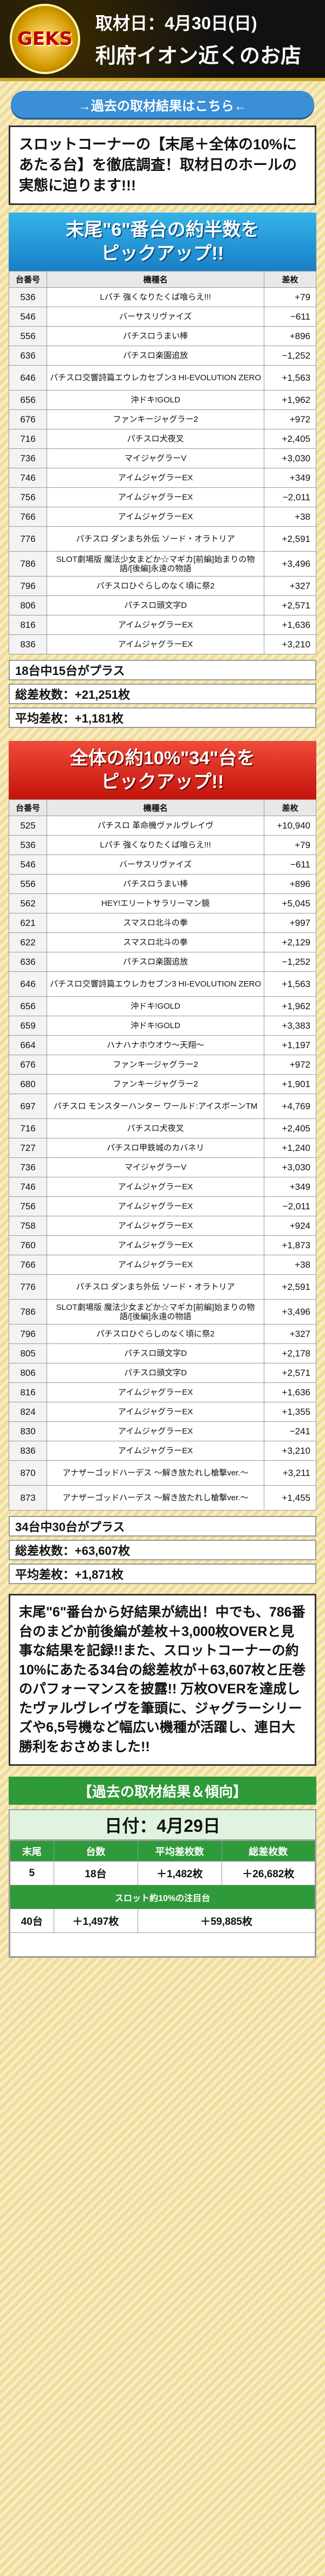 The image size is (325, 2576). What do you see at coordinates (155, 1168) in the screenshot?
I see `machine-name-cell: マイジャグラーV` at bounding box center [155, 1168].